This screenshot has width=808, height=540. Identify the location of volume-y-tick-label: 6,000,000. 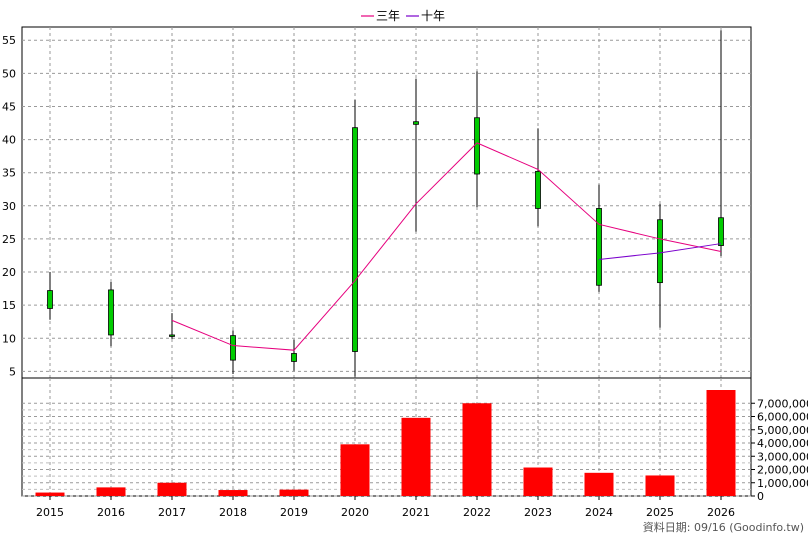
(782, 417).